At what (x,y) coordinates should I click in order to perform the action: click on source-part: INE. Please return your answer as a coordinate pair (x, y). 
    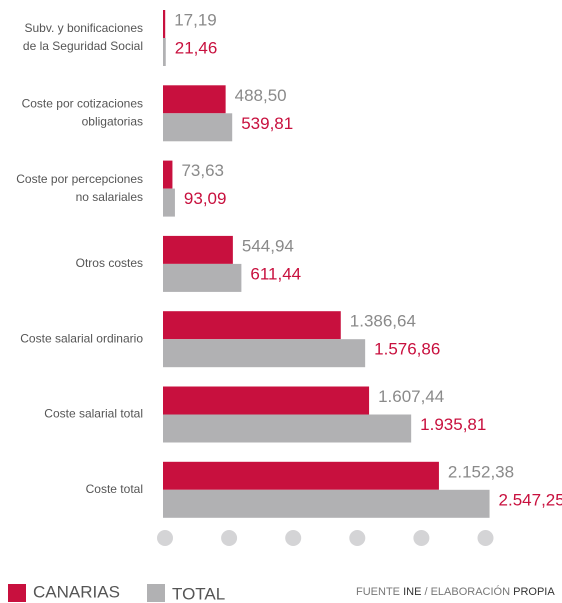
    Looking at the image, I should click on (412, 592).